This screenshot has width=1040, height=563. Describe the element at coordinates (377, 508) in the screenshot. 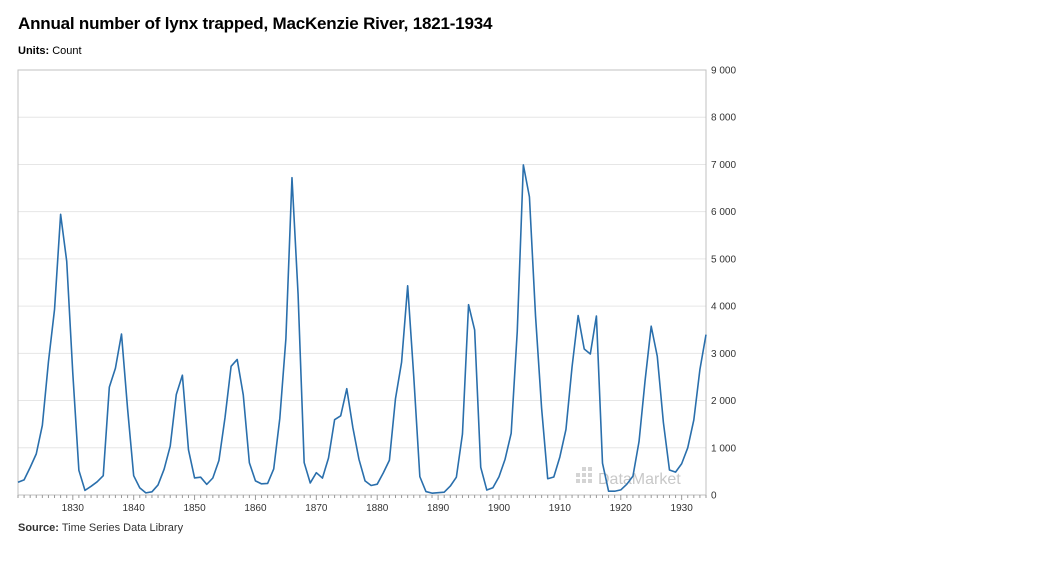

I see `x-tick-label: 1880` at that location.